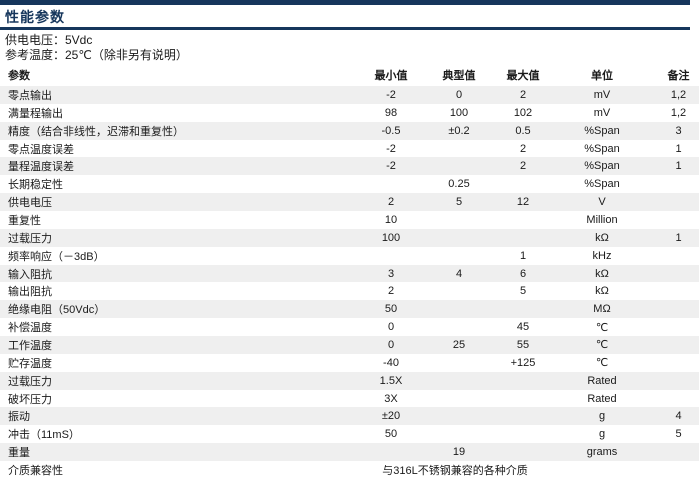 This screenshot has width=699, height=478. What do you see at coordinates (30, 95) in the screenshot?
I see `param-name-cell: 零点输出` at bounding box center [30, 95].